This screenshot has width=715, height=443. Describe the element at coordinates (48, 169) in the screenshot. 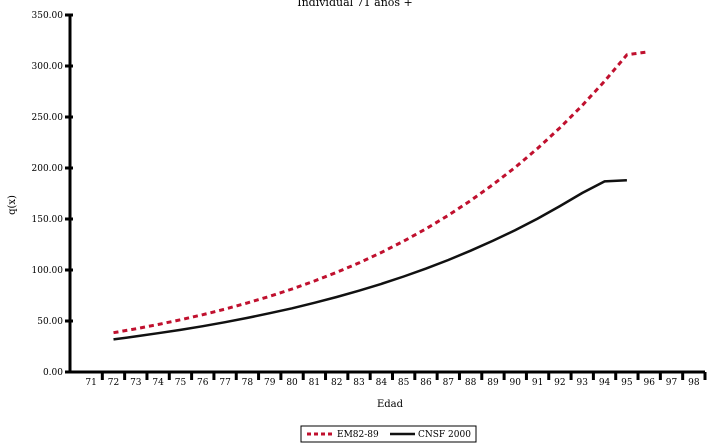

I see `y-tick-label: 200.00` at that location.